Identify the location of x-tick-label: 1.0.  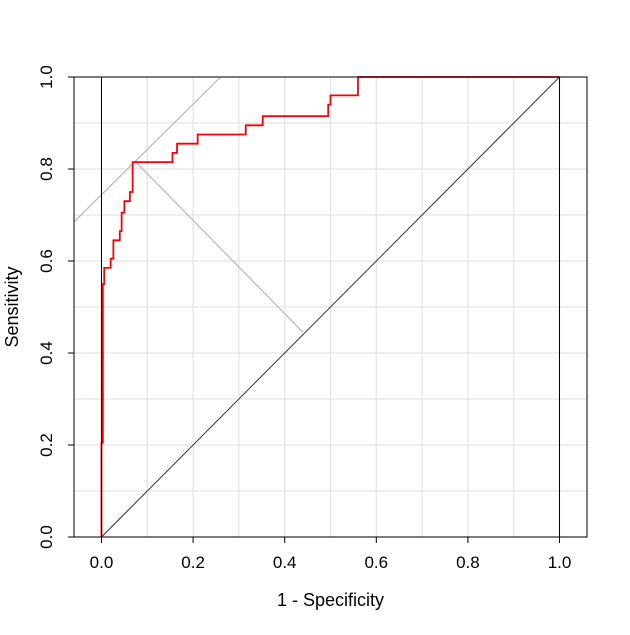
(560, 562).